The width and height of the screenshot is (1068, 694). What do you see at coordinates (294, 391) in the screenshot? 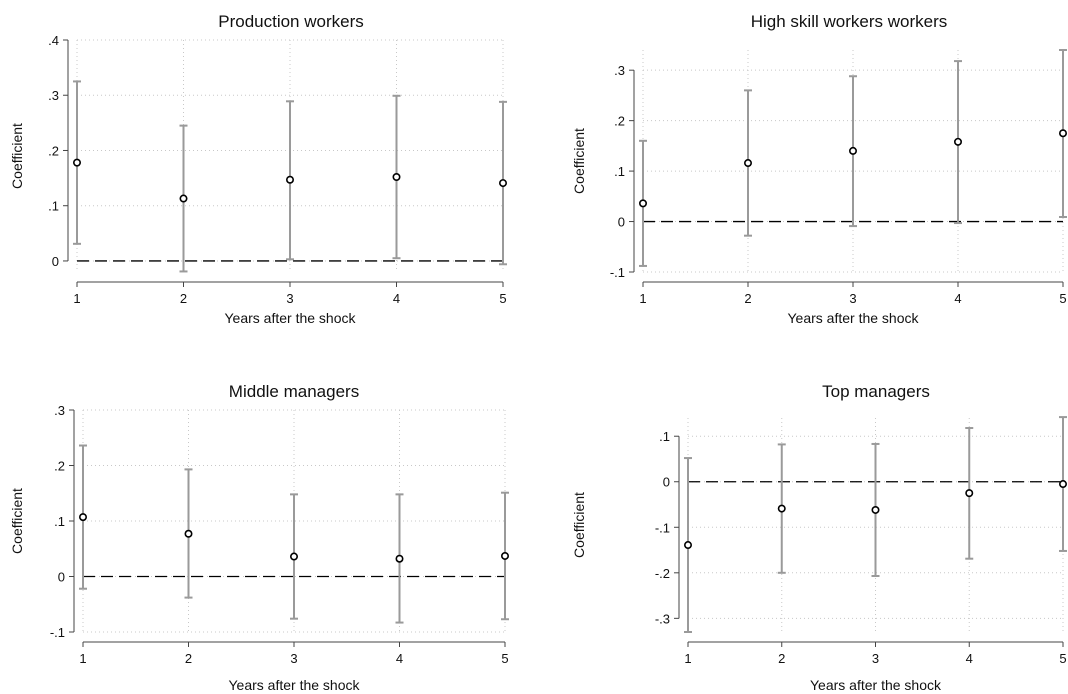
I see `panel-title: Middle managers` at bounding box center [294, 391].